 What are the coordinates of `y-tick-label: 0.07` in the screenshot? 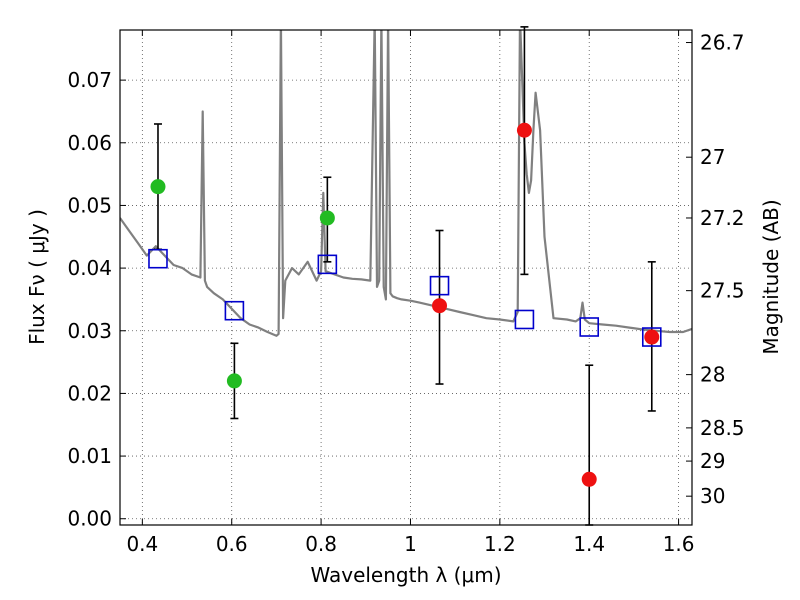 It's located at (89, 80).